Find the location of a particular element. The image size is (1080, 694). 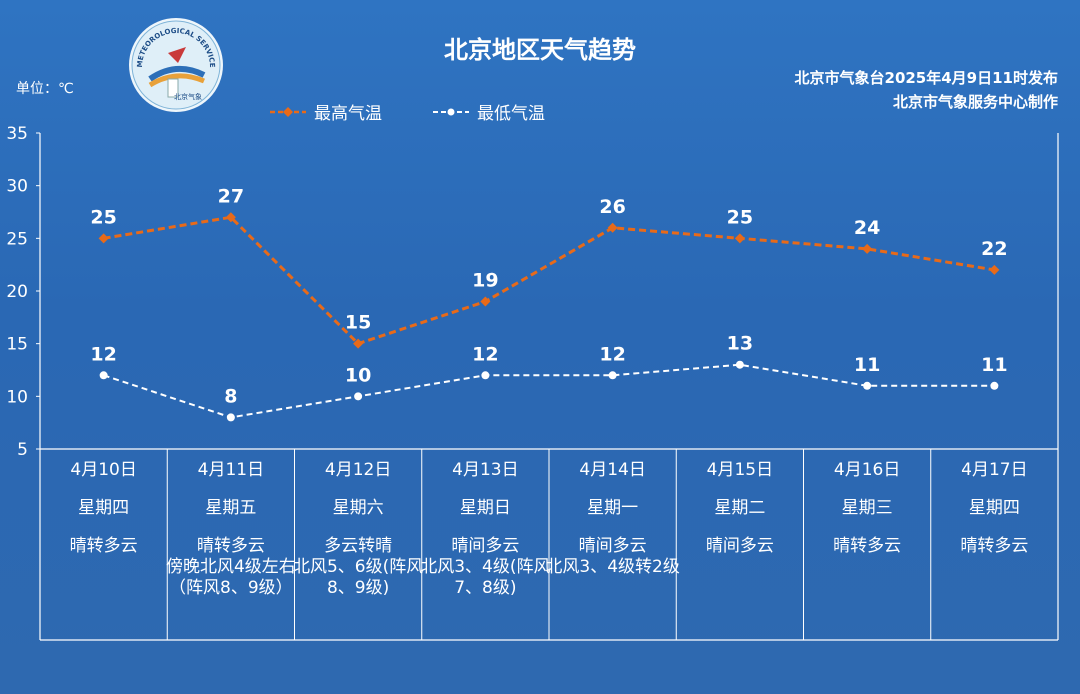

issuer-line-1: 北京市气象台2025年4月9日11时发布 is located at coordinates (926, 78).